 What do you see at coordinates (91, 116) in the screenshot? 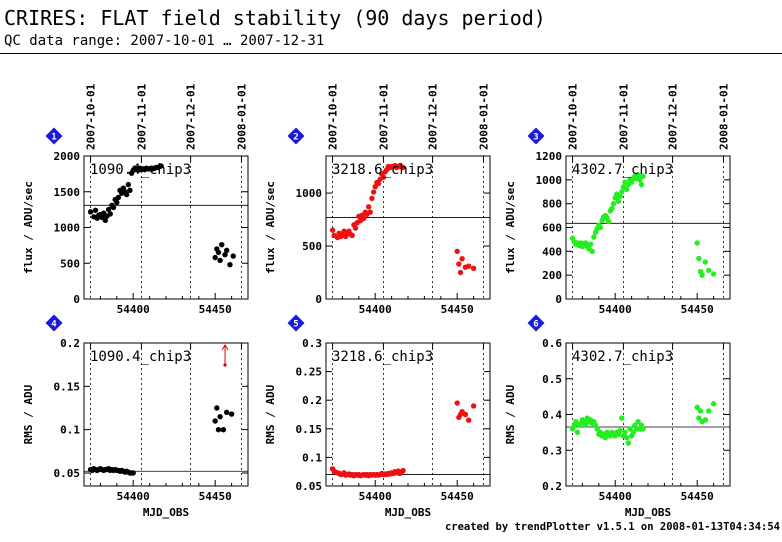
I see `date-tick-label: 2007-10-01` at bounding box center [91, 116].